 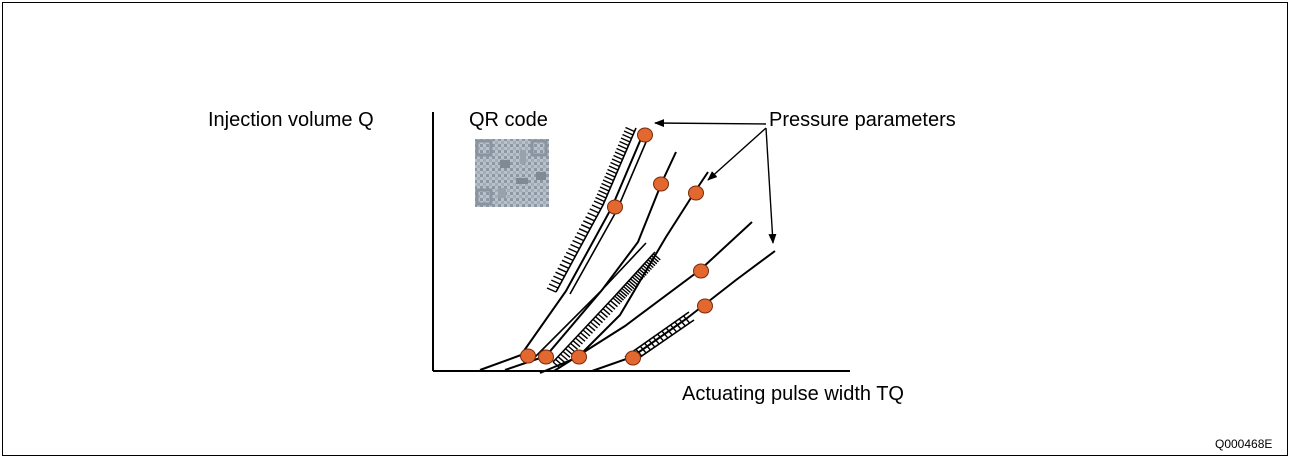 I want to click on tolerance-band-middle, so click(x=597, y=305).